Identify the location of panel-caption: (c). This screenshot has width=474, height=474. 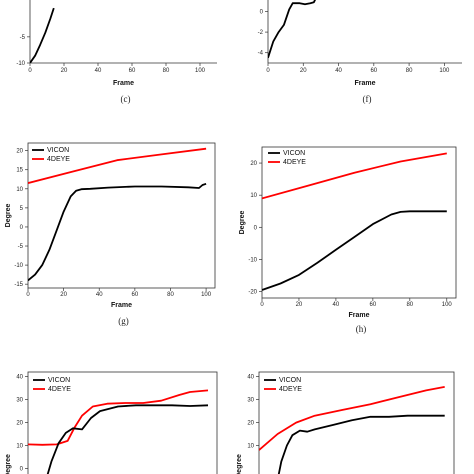
(126, 99).